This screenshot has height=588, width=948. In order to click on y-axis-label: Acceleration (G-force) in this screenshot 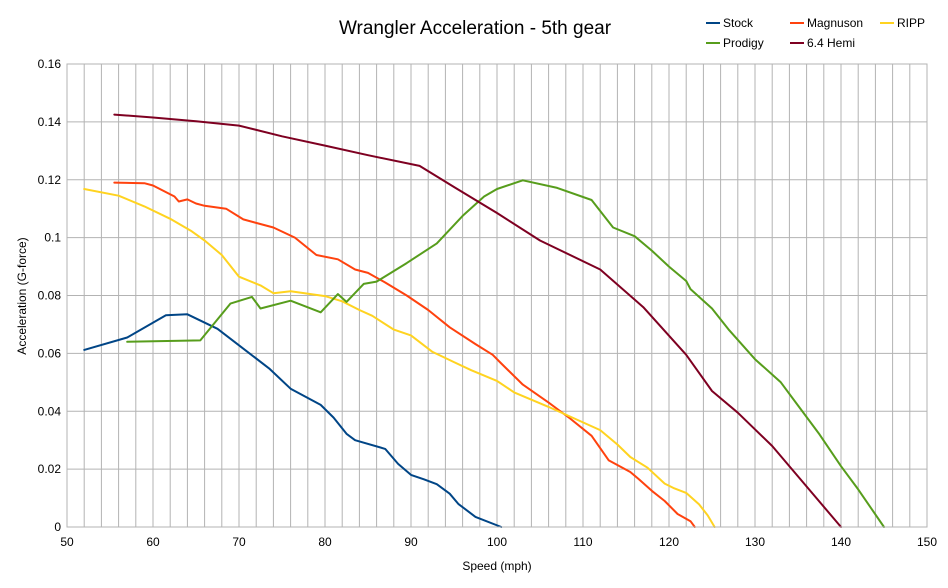, I will do `click(22, 295)`.